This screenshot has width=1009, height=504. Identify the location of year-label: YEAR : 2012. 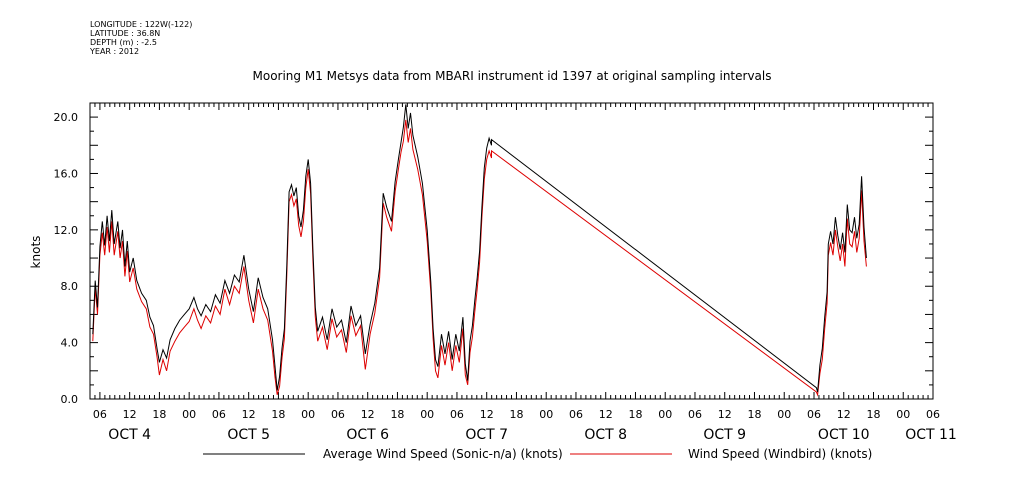
(115, 51).